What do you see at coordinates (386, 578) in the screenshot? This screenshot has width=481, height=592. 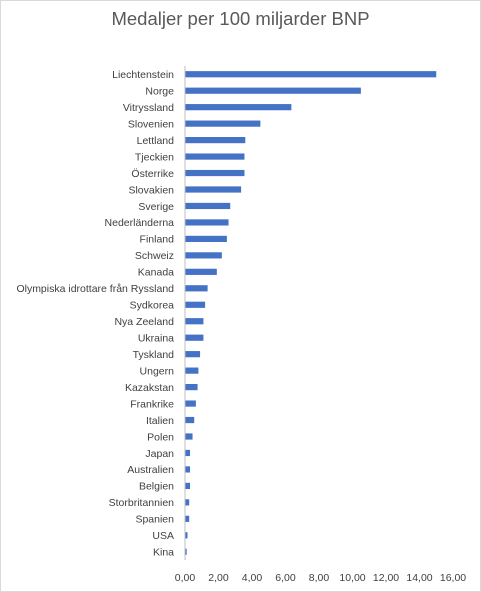 I see `x-tick-label: 12,00` at bounding box center [386, 578].